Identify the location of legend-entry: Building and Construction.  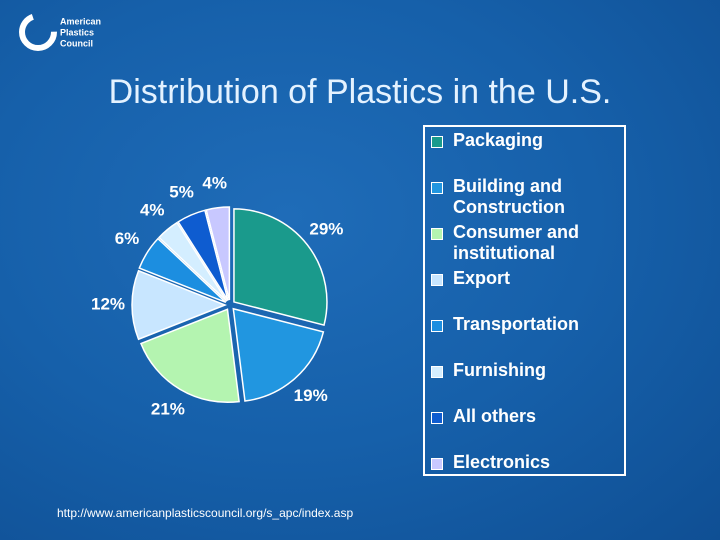
(523, 197).